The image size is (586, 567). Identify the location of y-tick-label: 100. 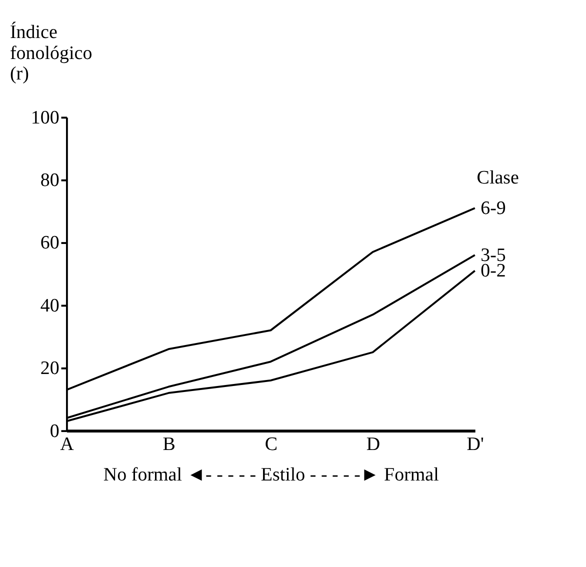
(45, 117).